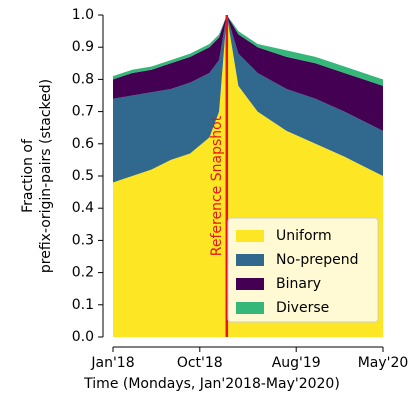  Describe the element at coordinates (83, 15) in the screenshot. I see `y-tick-label: 1.0` at that location.